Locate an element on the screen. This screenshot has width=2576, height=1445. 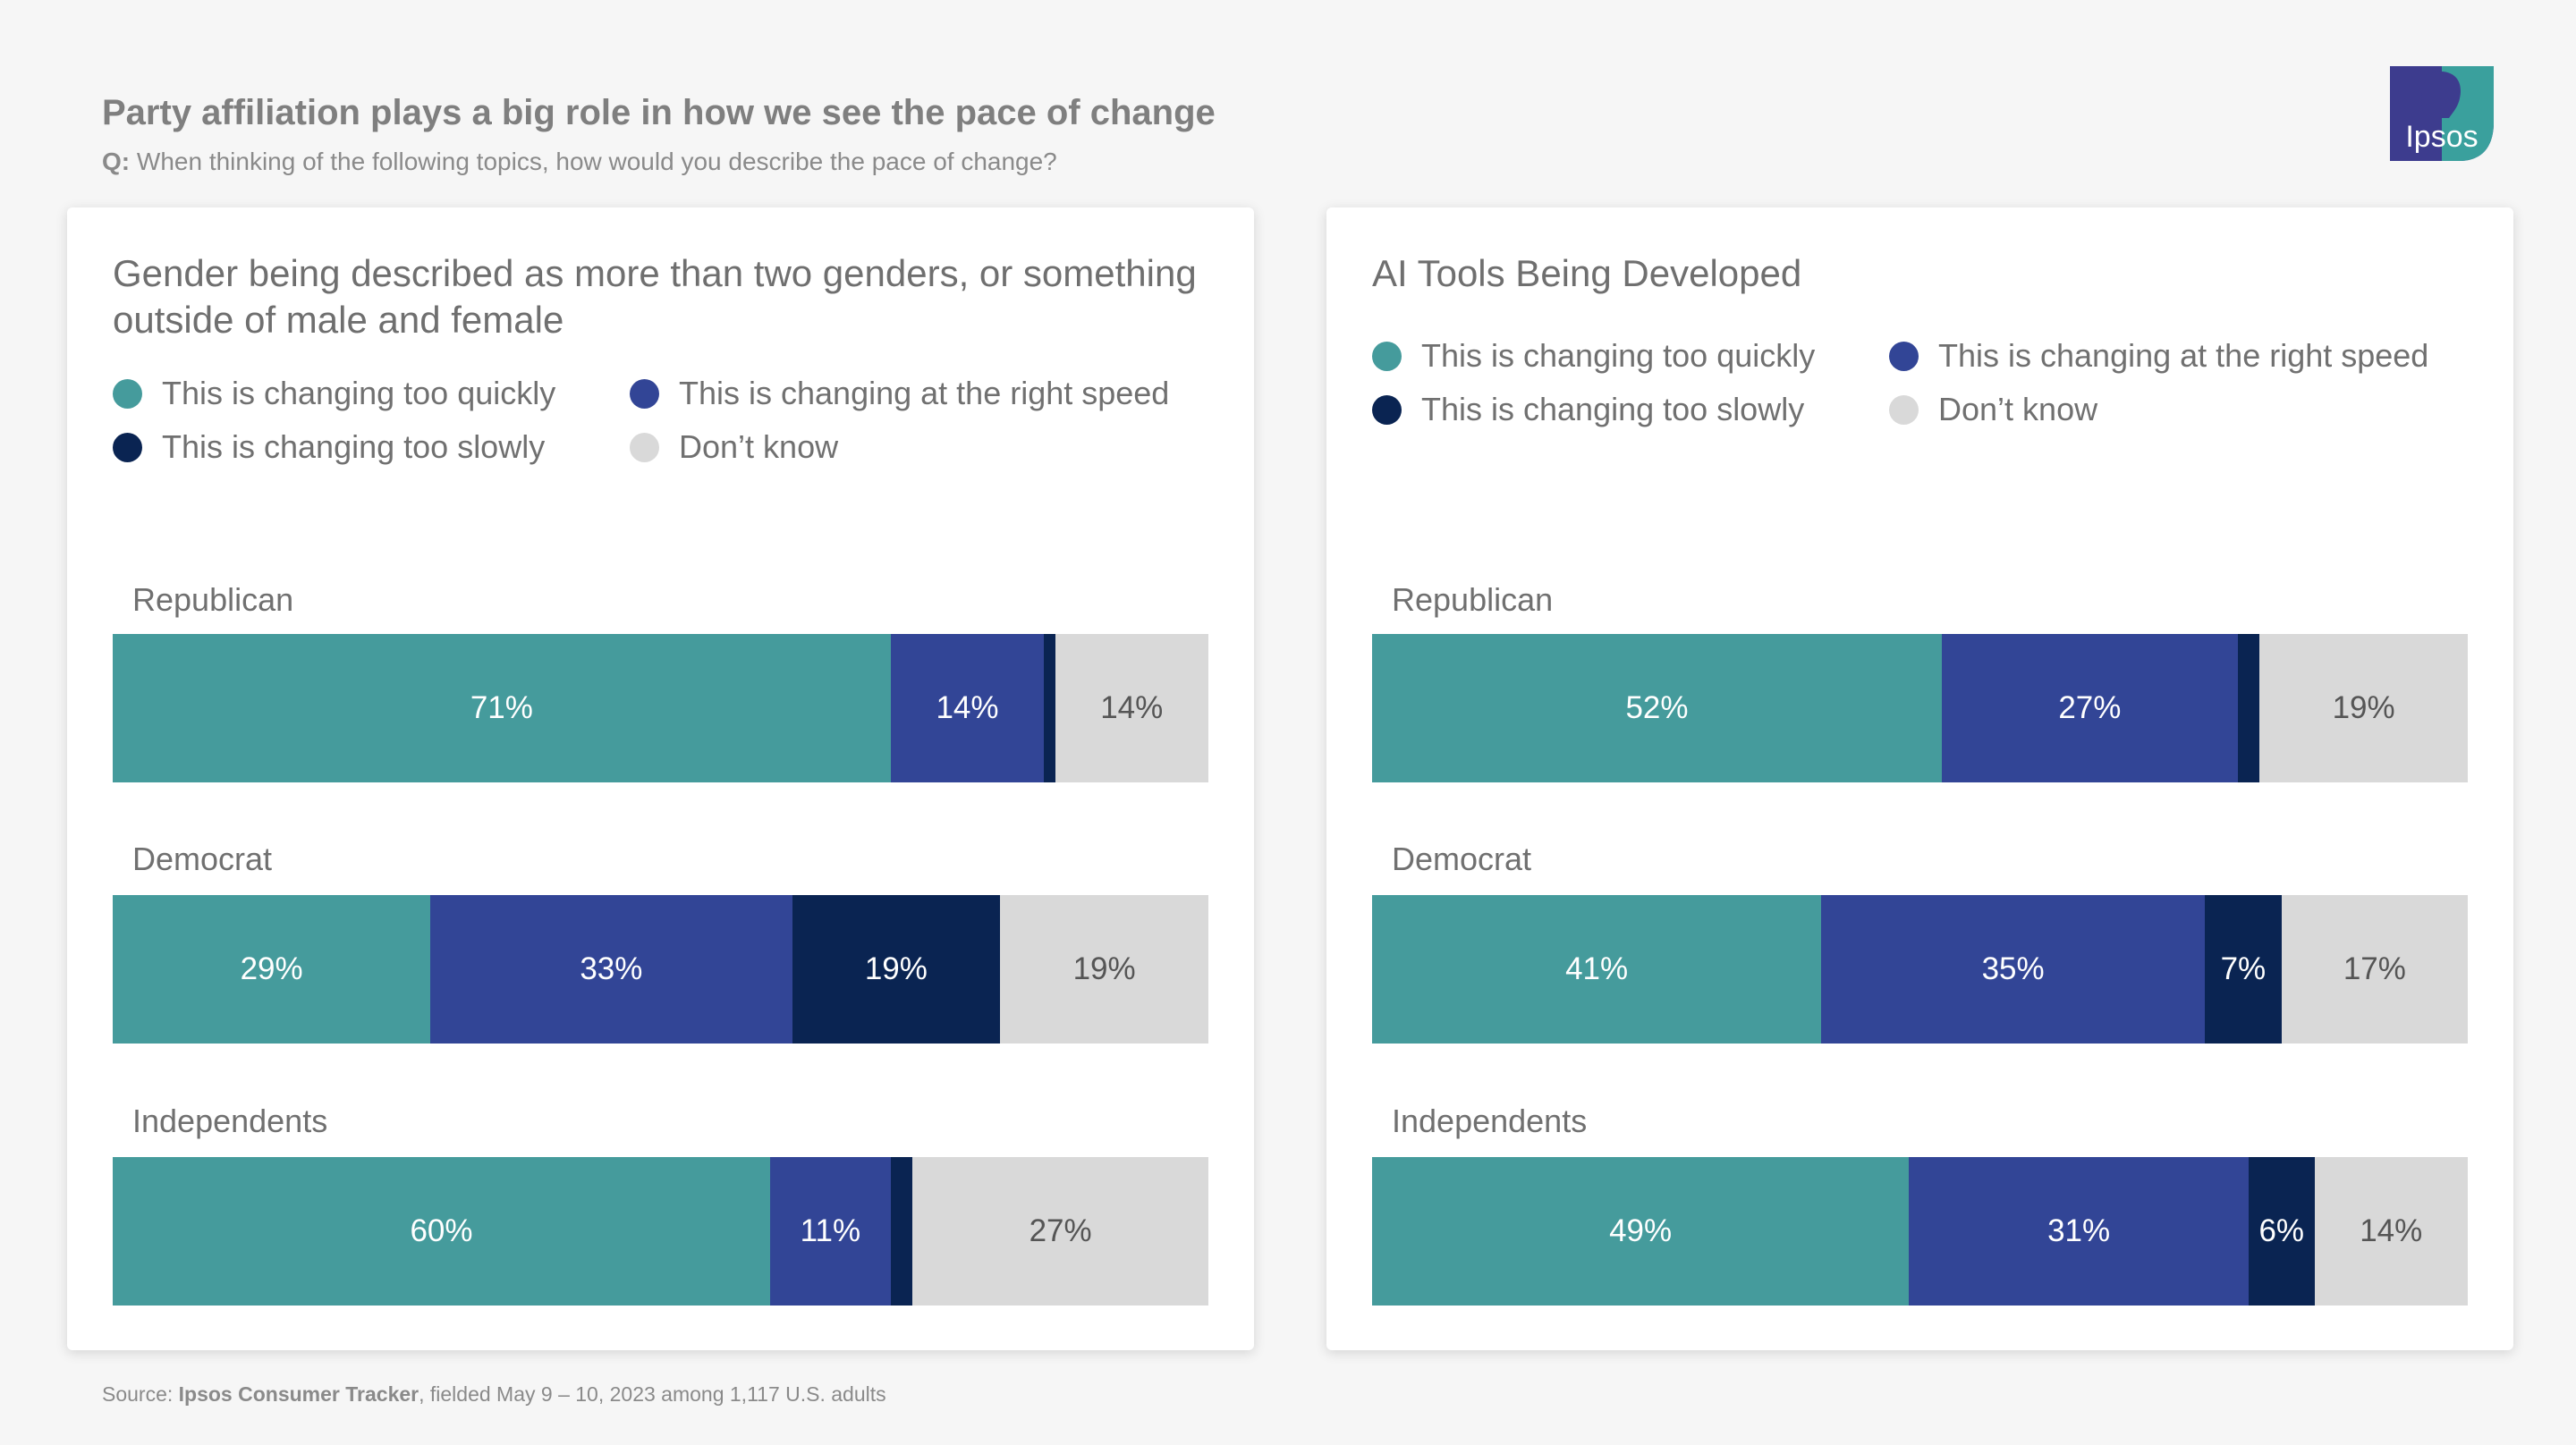
segment-right-speed: 31% is located at coordinates (2079, 1231).